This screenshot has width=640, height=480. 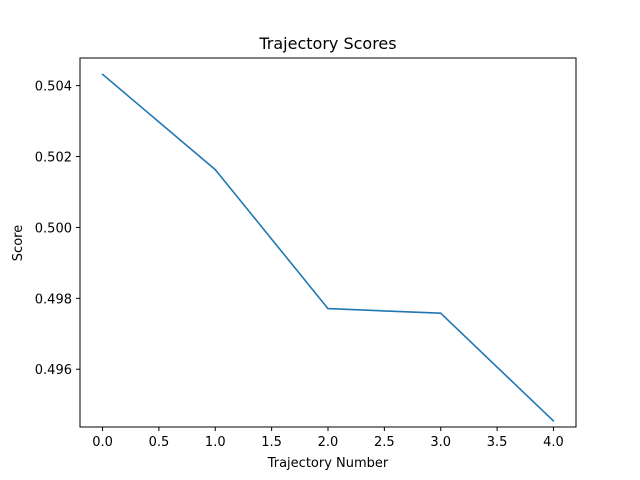 What do you see at coordinates (53, 370) in the screenshot?
I see `y-tick-label: 0.496` at bounding box center [53, 370].